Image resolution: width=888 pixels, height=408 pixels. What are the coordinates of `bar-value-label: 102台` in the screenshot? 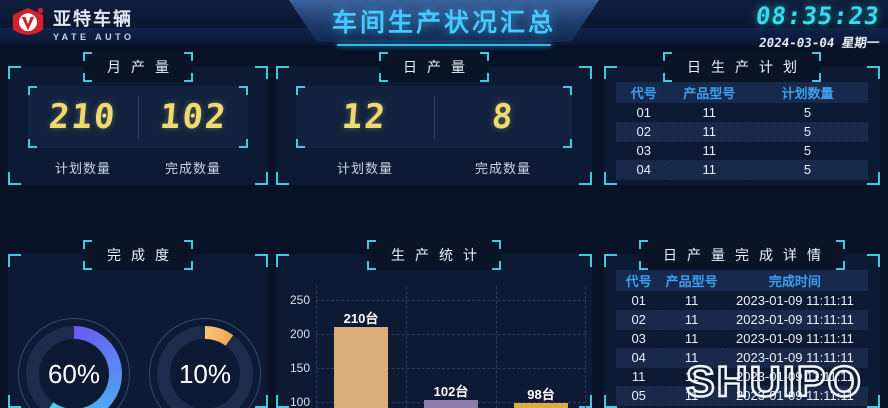 It's located at (451, 392).